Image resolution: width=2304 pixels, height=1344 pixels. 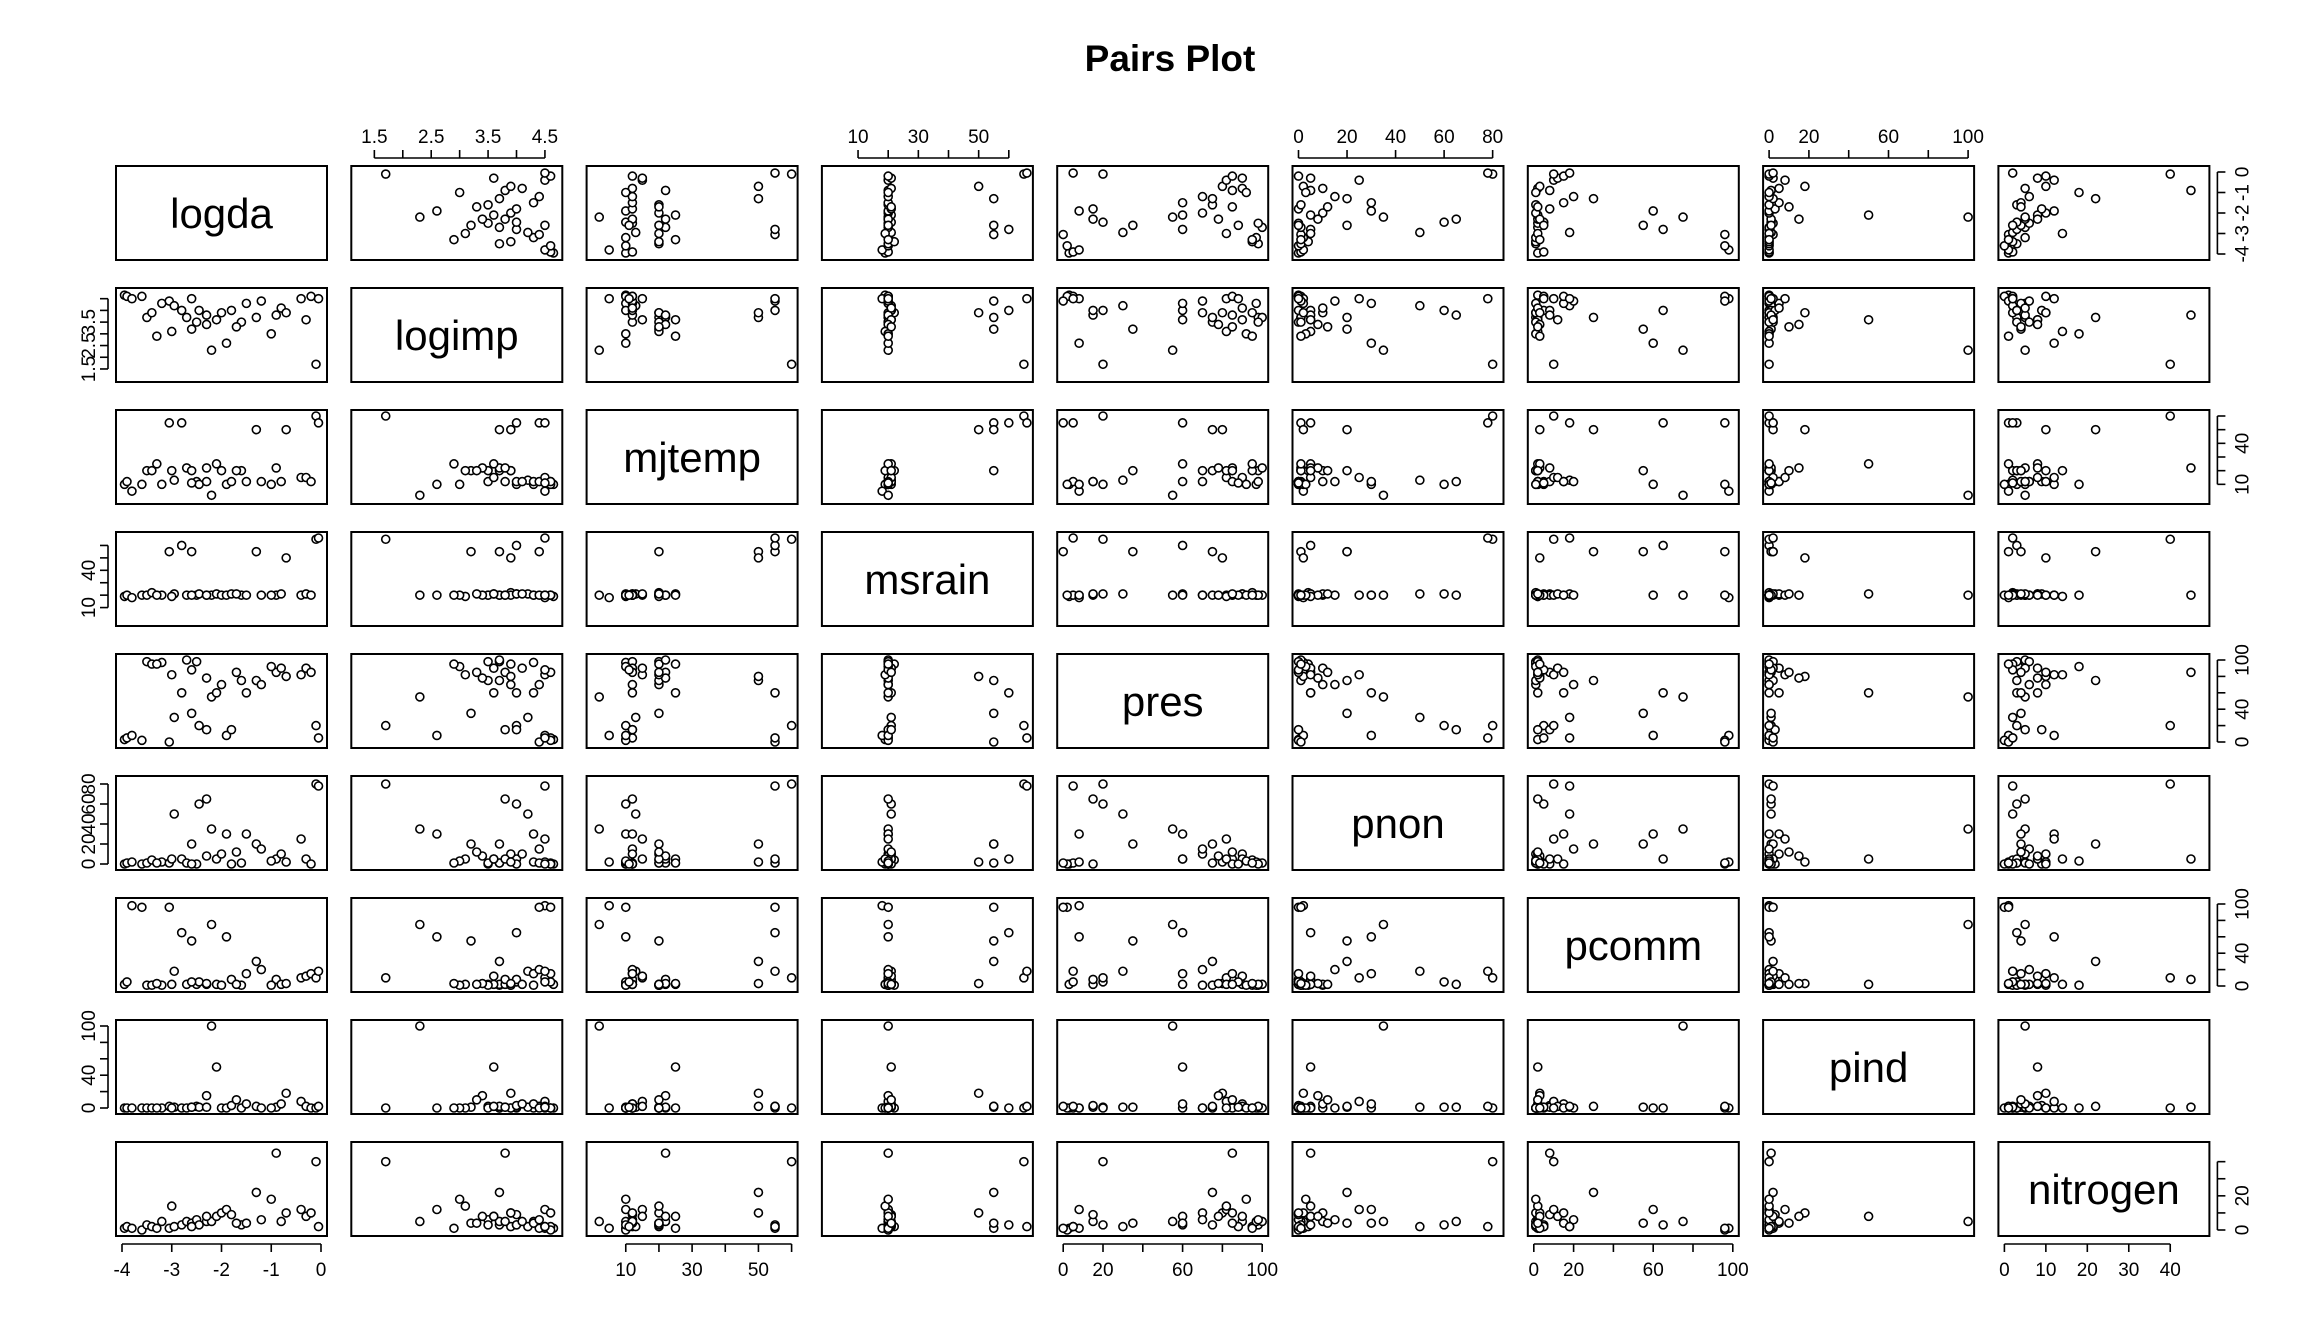 What do you see at coordinates (1639, 1262) in the screenshot?
I see `bottom-axis-pcomm: 0 20 60 100` at bounding box center [1639, 1262].